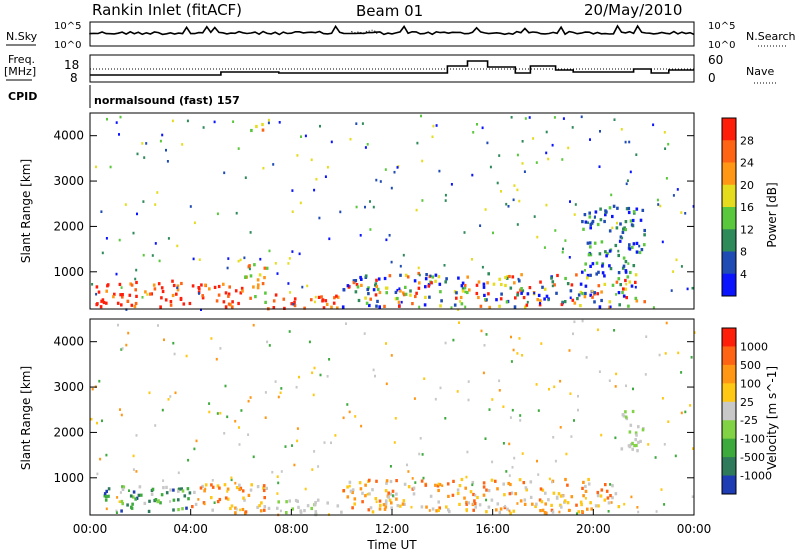  I want to click on freq-top-tick: 18, so click(71, 65).